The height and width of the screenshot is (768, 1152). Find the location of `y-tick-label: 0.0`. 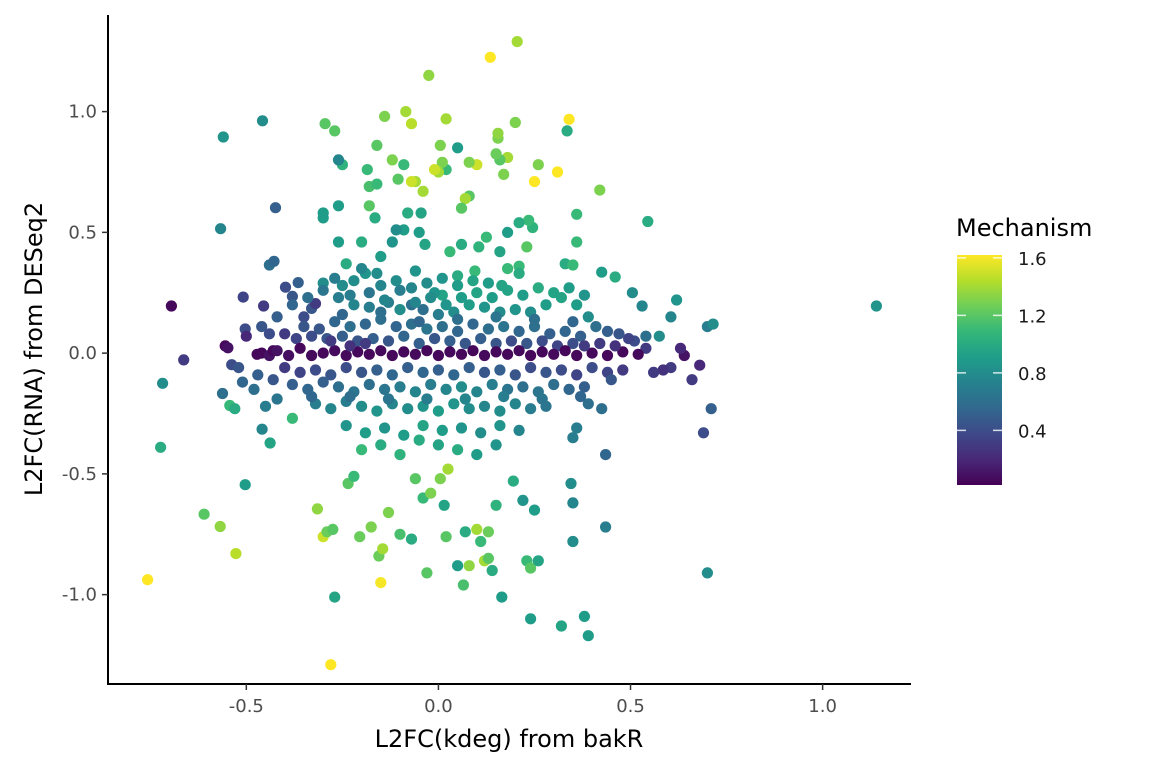

y-tick-label: 0.0 is located at coordinates (82, 353).